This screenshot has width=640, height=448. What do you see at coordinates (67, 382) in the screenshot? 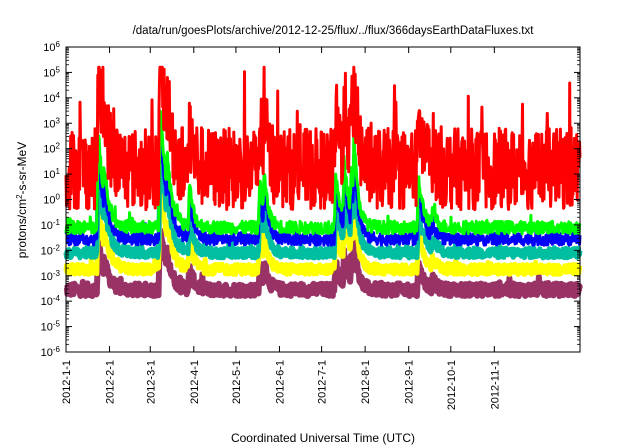
I see `x-tick-label: 2012-1-1` at bounding box center [67, 382].